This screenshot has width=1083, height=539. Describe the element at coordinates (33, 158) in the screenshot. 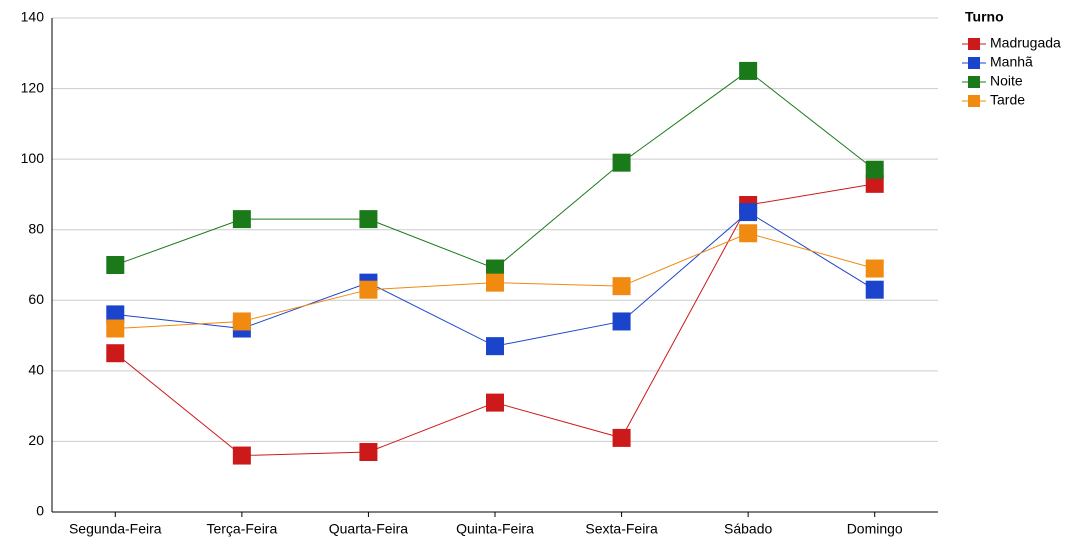

I see `y-tick-label: 100` at that location.